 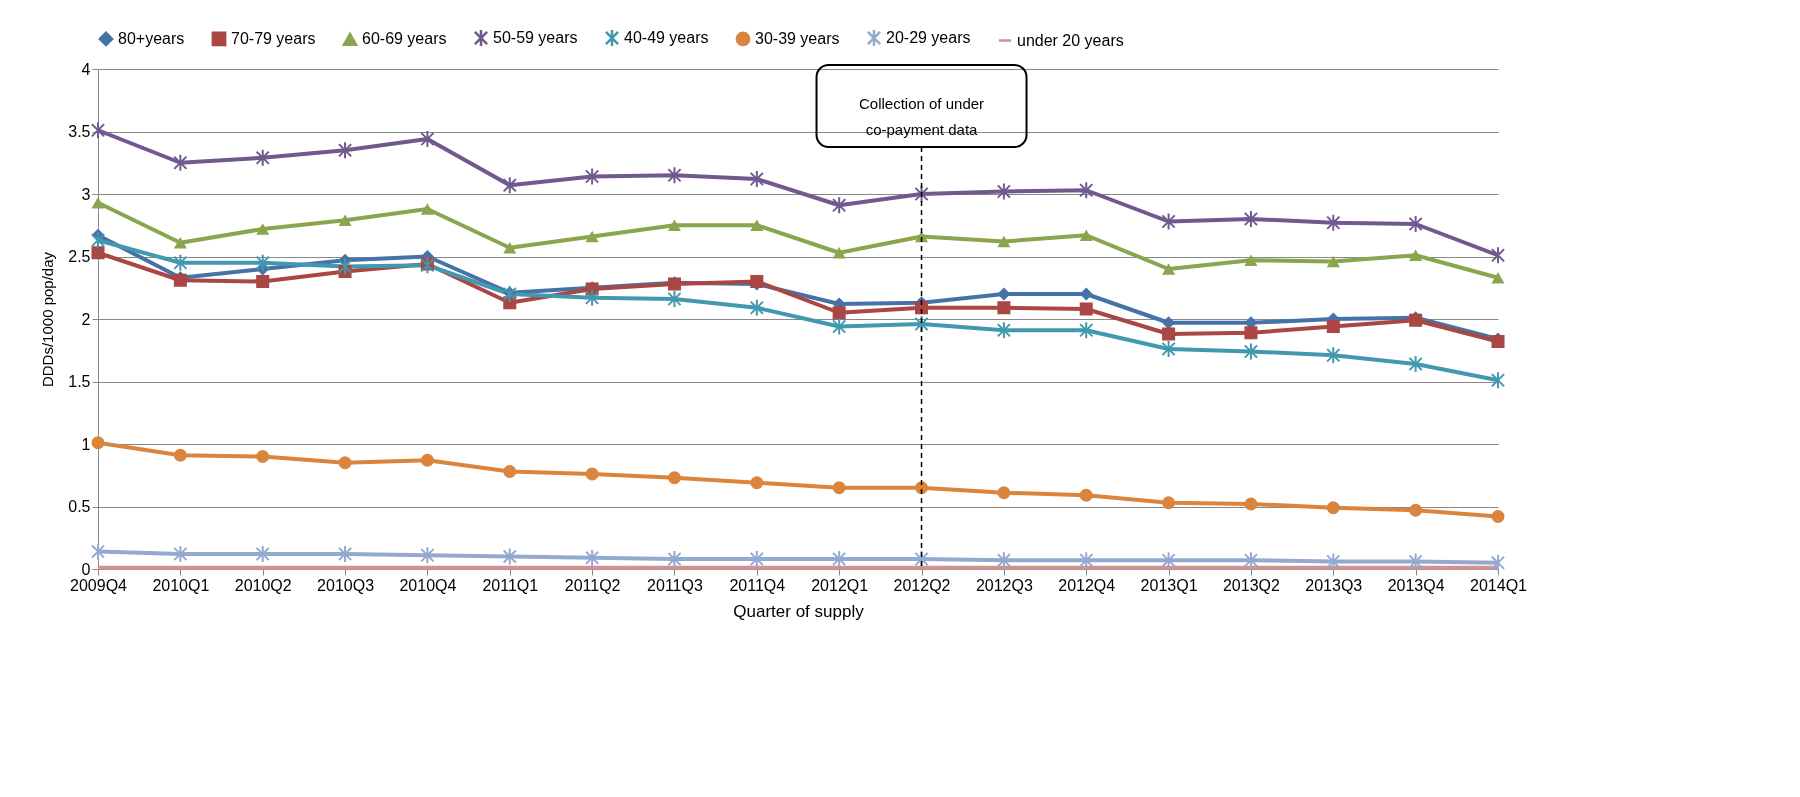 What do you see at coordinates (797, 38) in the screenshot?
I see `legend-label: 30-39 years` at bounding box center [797, 38].